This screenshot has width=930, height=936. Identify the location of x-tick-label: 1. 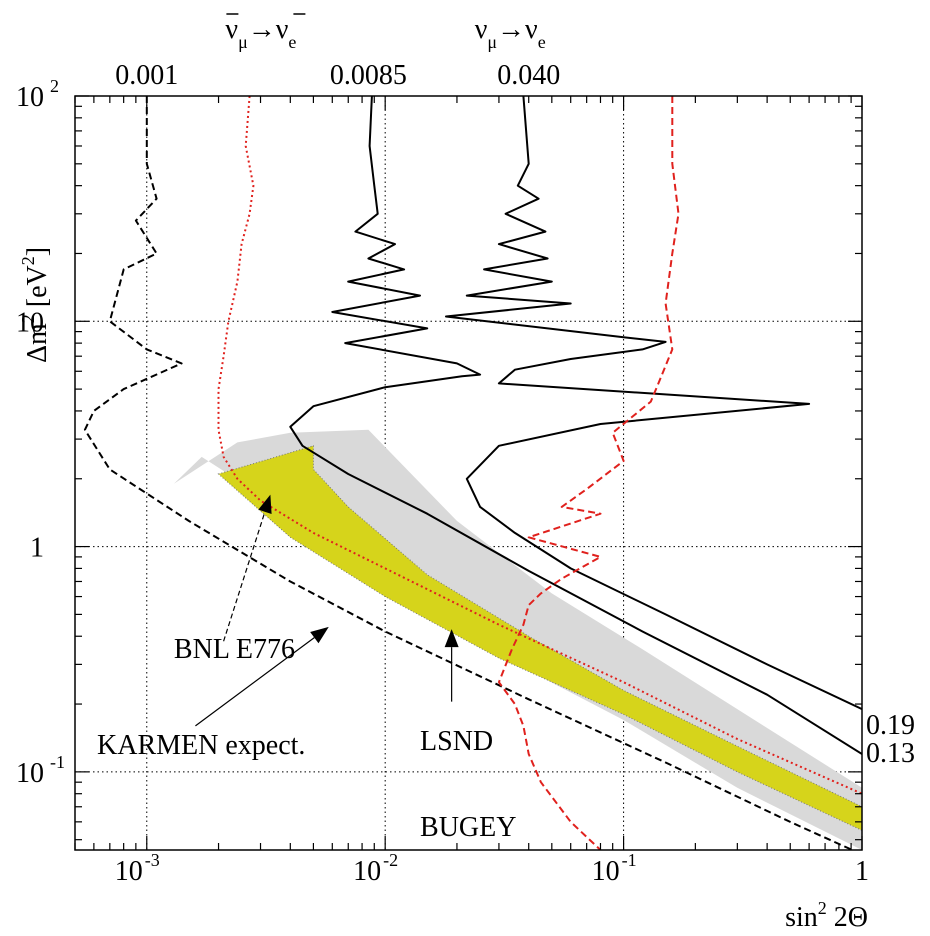
(862, 871).